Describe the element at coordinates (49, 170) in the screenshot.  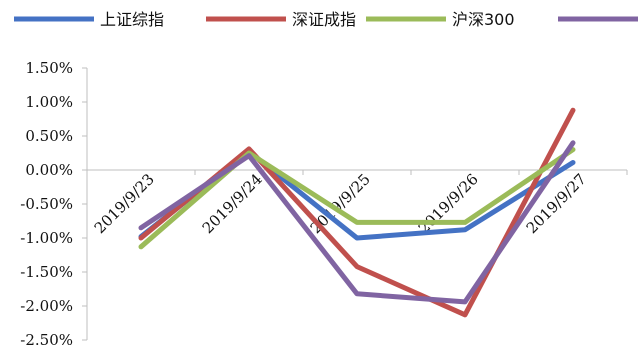
I see `y-tick-label-3: 0.00%` at that location.